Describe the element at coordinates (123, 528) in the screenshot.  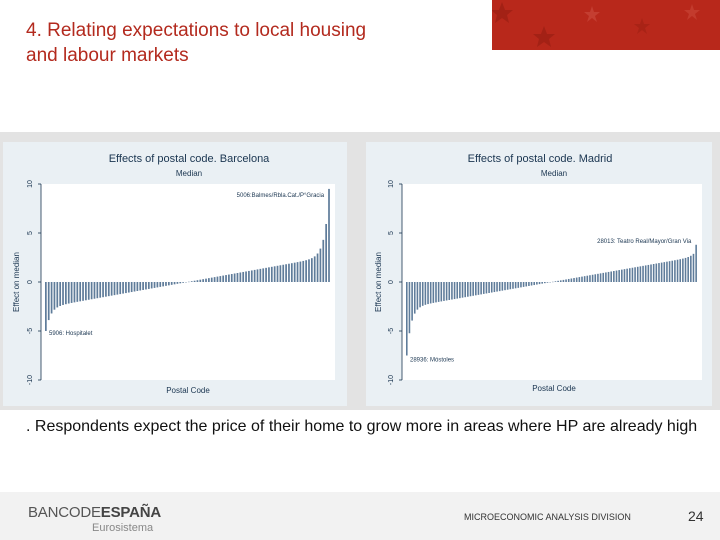
I see `logo-subtitle: Eurosistema` at that location.